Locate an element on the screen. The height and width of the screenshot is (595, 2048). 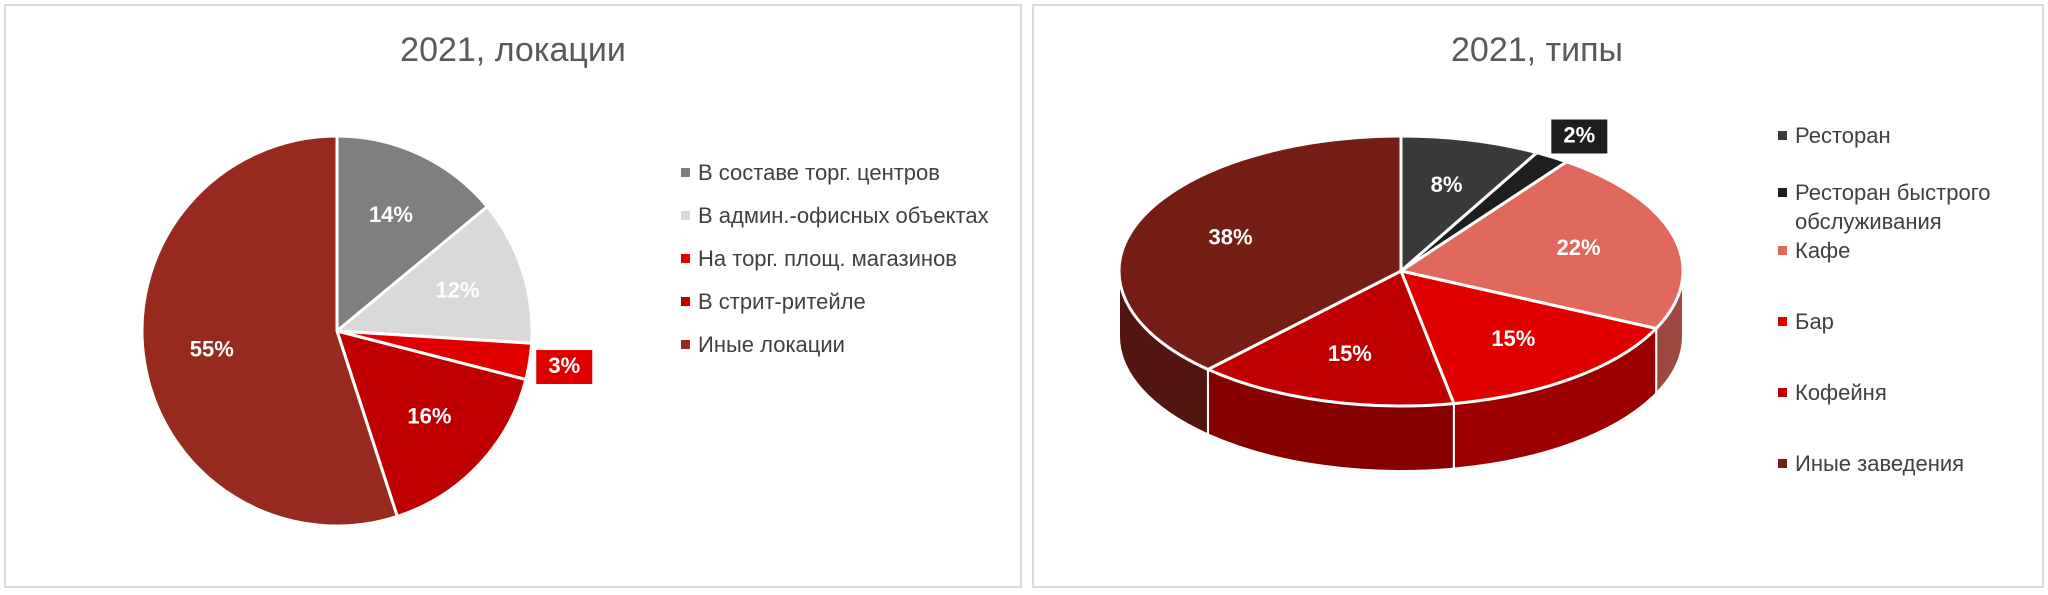
data-label: 22% is located at coordinates (1579, 247).